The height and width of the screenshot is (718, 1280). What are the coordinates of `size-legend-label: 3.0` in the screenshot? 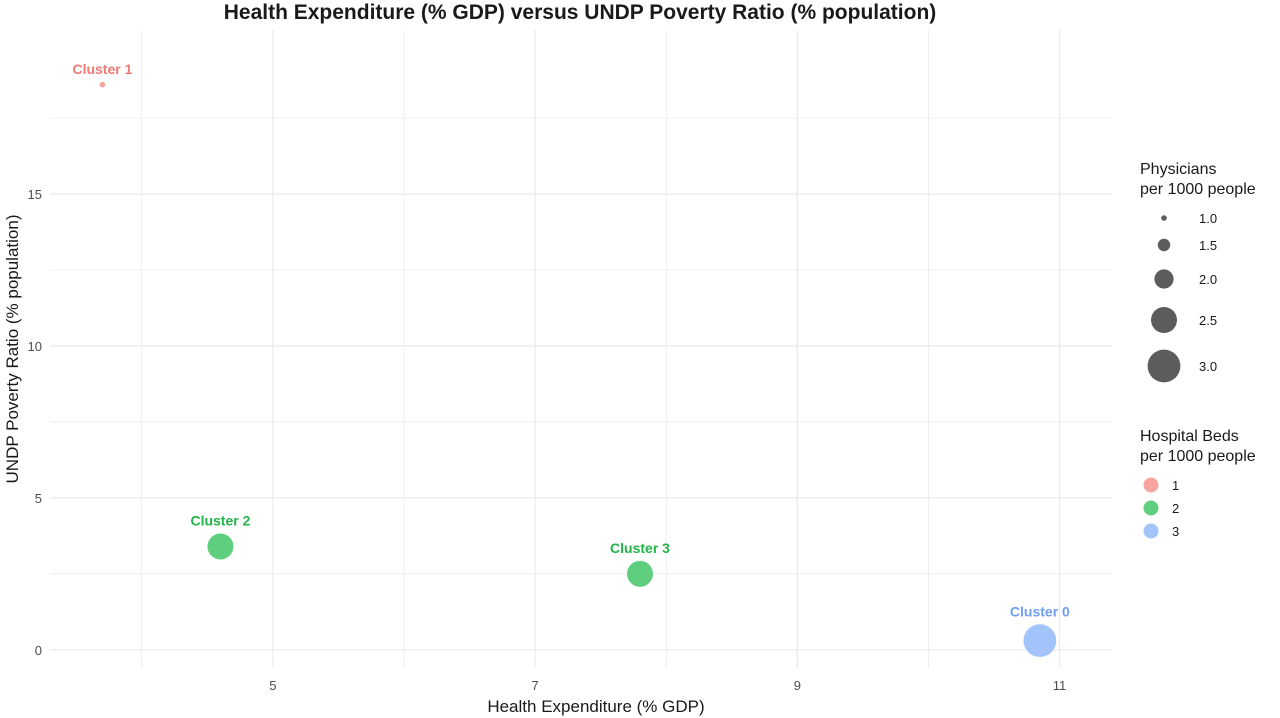 It's located at (1208, 366).